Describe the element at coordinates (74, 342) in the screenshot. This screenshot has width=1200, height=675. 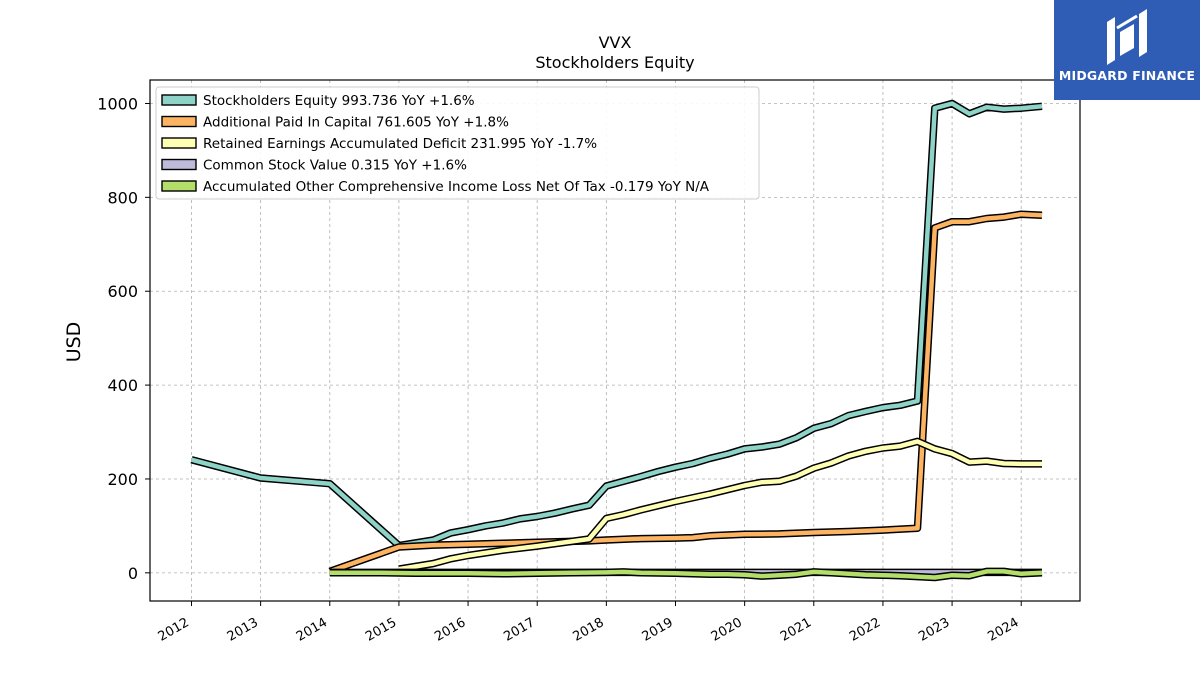
I see `y-axis-label: USD` at that location.